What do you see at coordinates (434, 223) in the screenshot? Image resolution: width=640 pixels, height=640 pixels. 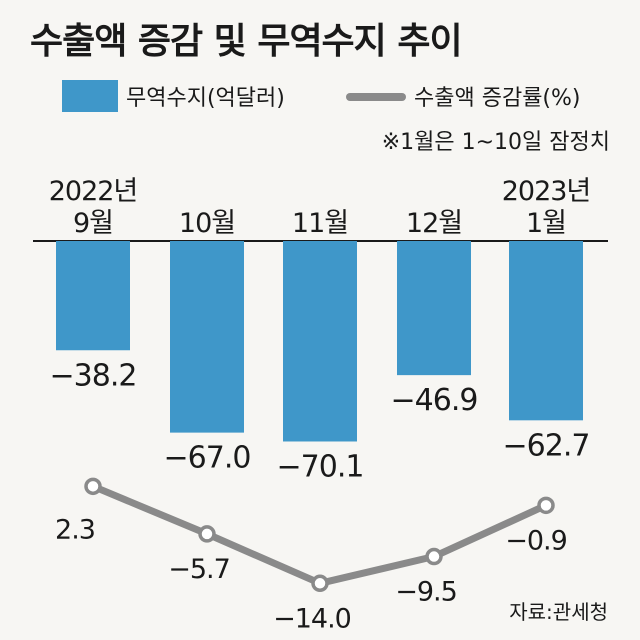 I see `category-label: 12월` at bounding box center [434, 223].